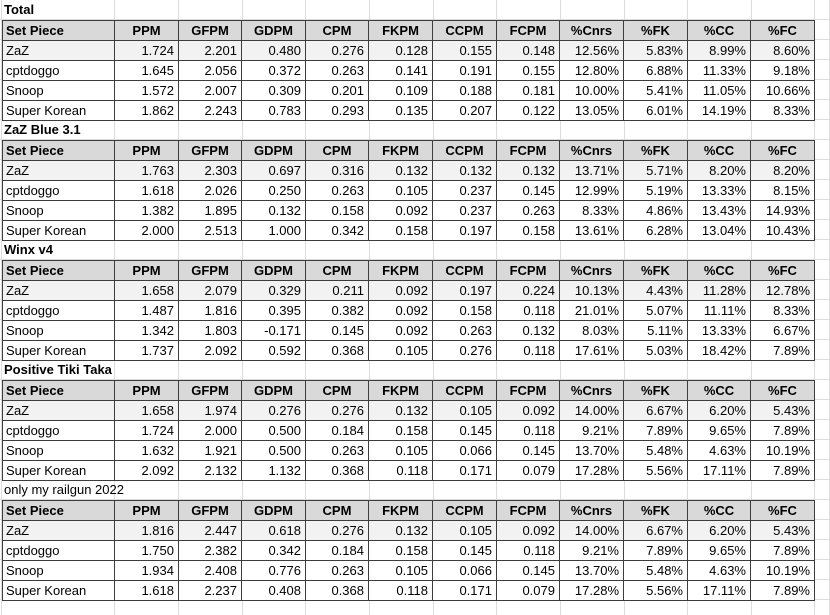 Image resolution: width=830 pixels, height=615 pixels. Describe the element at coordinates (29, 249) in the screenshot. I see `section-title-cell: Winx v4` at that location.